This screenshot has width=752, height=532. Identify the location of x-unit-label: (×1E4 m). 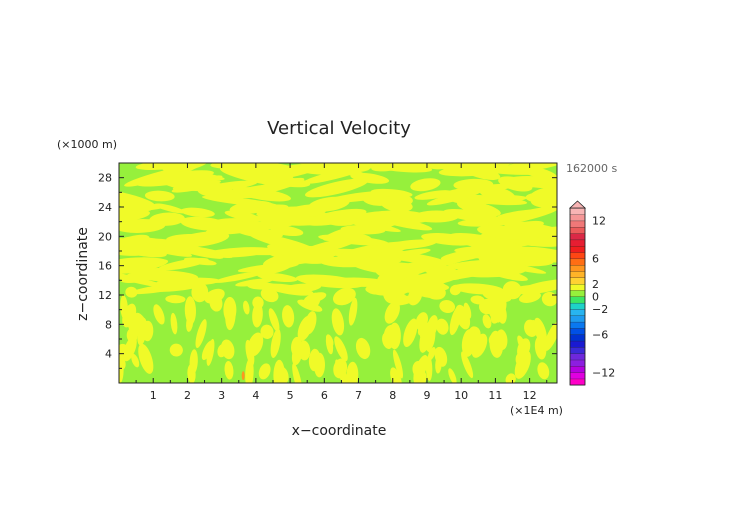
(536, 410).